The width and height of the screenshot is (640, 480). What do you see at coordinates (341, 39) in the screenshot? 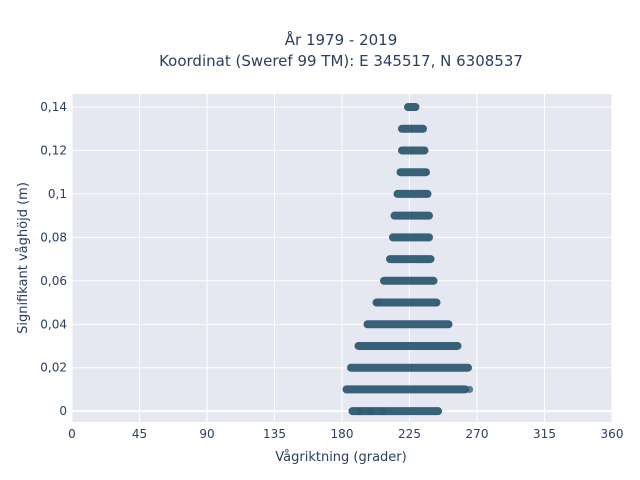
I see `chart-title-line-1: År 1979 - 2019` at bounding box center [341, 39].